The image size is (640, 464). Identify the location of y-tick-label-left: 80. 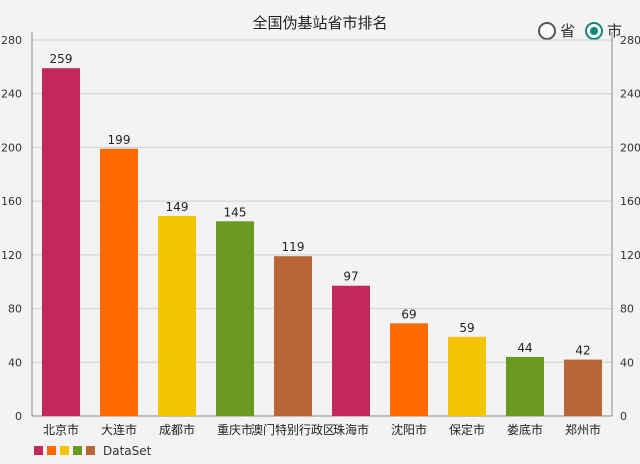
(15, 309).